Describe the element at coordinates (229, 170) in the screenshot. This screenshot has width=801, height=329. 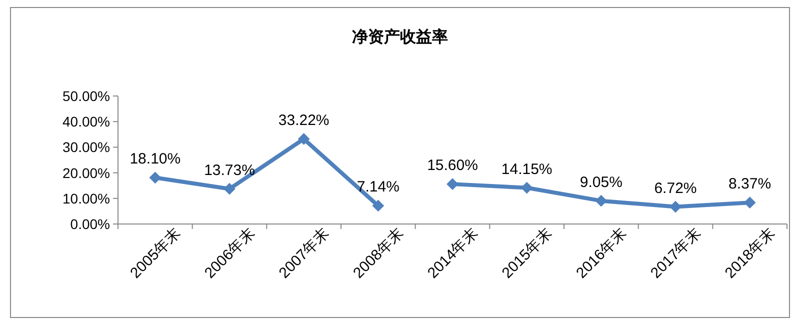
I see `data-label: 13.73%` at that location.